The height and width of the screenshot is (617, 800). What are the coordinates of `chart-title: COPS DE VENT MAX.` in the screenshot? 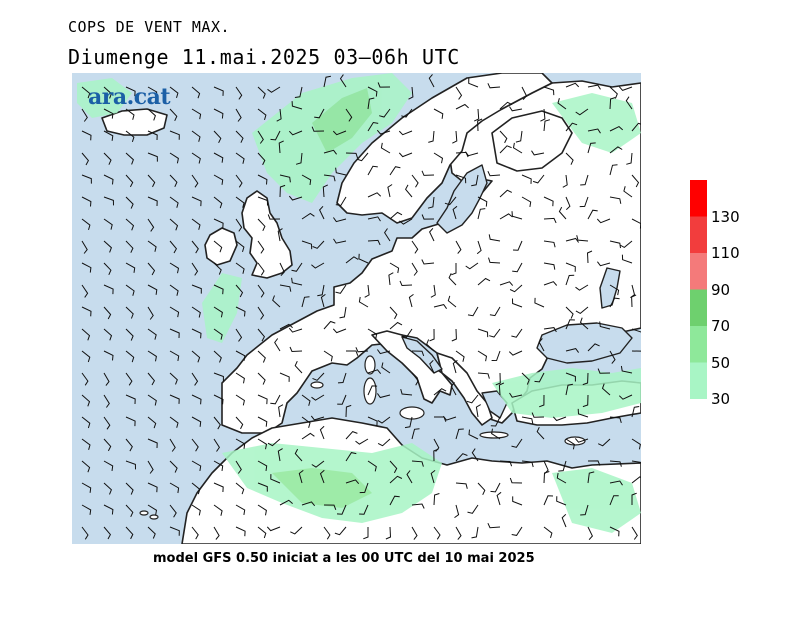 It's located at (149, 27).